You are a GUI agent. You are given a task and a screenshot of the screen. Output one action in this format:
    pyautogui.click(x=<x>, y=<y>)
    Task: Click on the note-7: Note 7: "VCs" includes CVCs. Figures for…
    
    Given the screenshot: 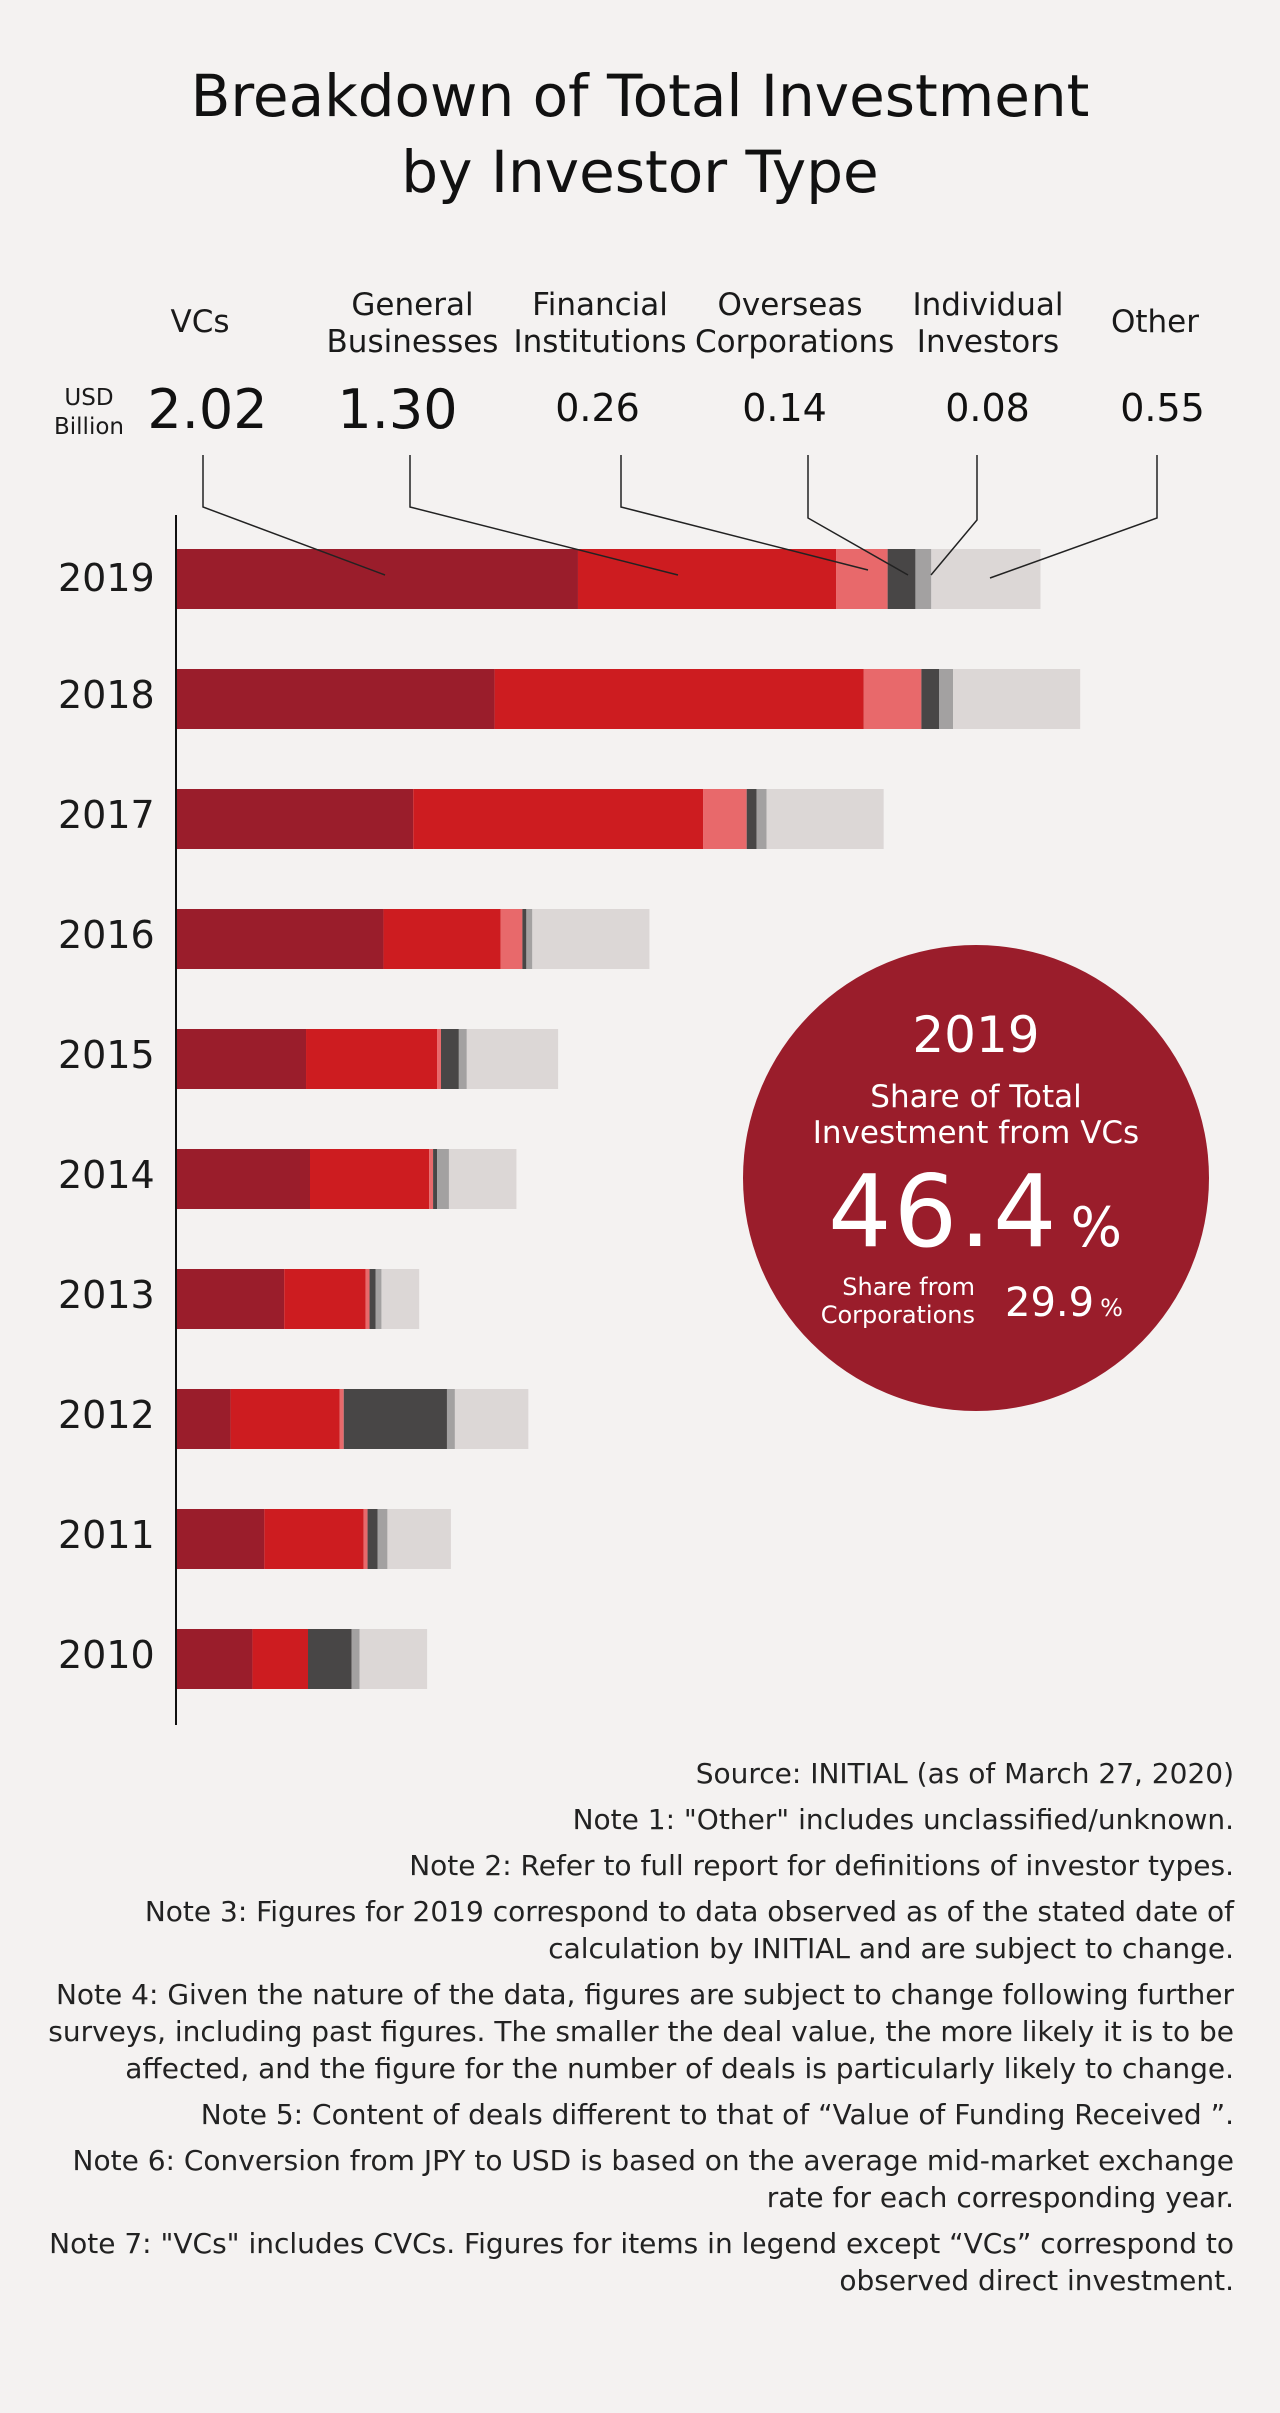 What is the action you would take?
    pyautogui.click(x=641, y=2262)
    